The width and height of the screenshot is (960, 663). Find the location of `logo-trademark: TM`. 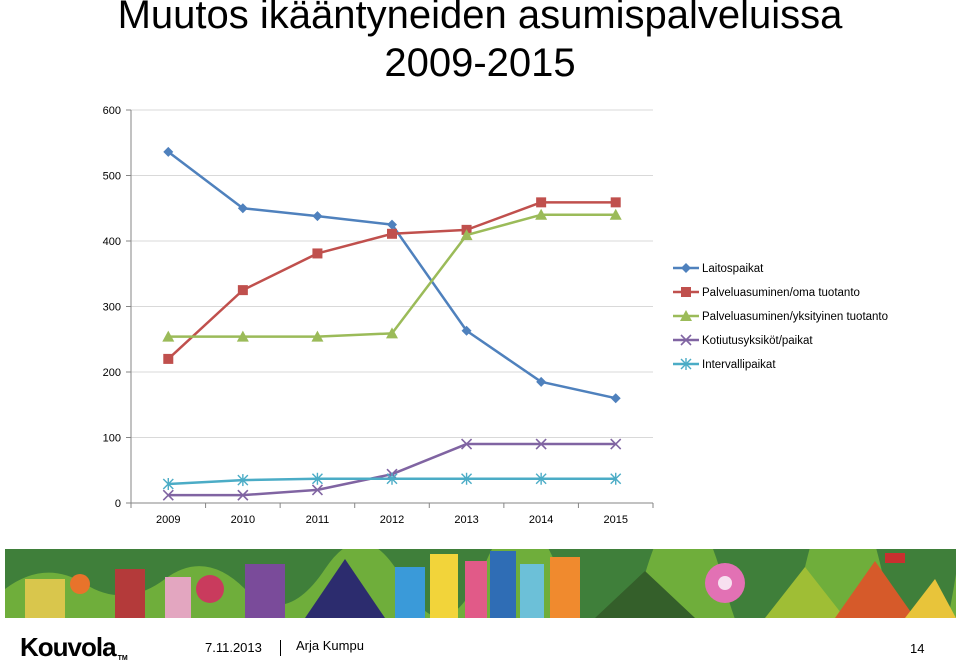

logo-trademark: TM is located at coordinates (122, 658).